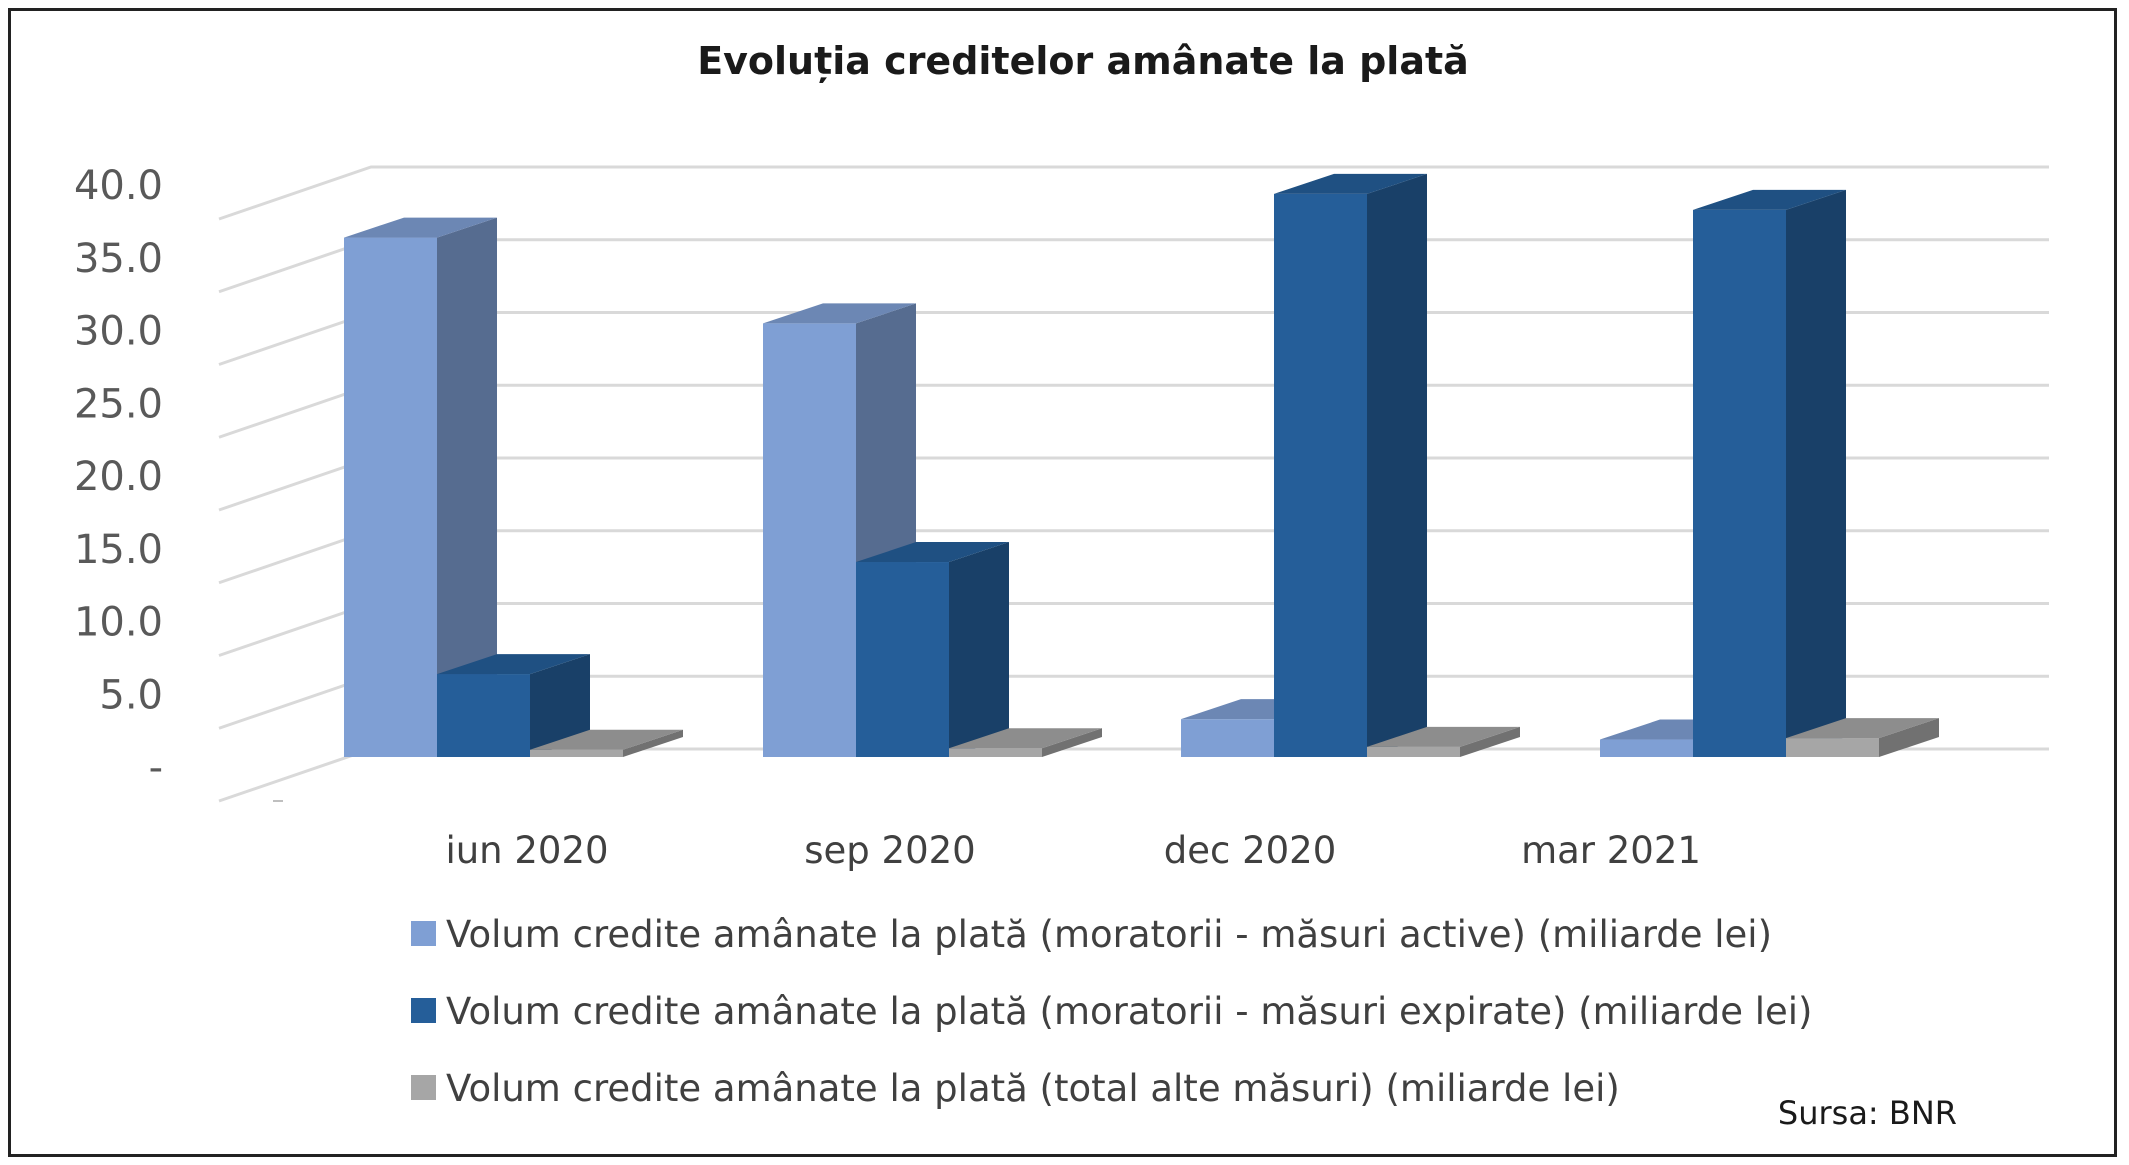 The height and width of the screenshot is (1165, 2129). I want to click on chart-title: Evoluția creditelor amânate la plată, so click(1083, 61).